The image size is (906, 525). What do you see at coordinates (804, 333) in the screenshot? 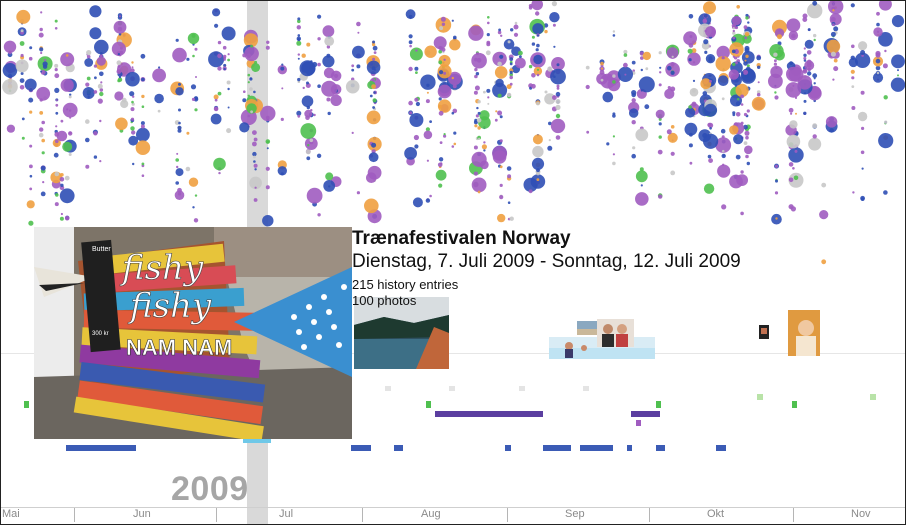
I see `photo-thumbnail` at bounding box center [804, 333].